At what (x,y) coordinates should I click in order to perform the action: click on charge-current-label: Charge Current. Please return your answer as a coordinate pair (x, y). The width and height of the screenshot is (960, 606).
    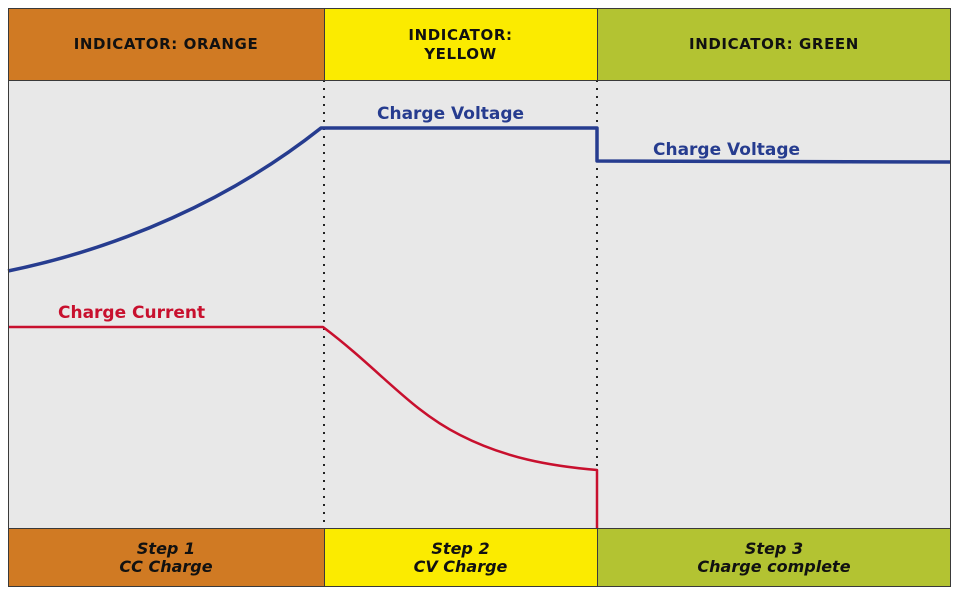
    Looking at the image, I should click on (131, 313).